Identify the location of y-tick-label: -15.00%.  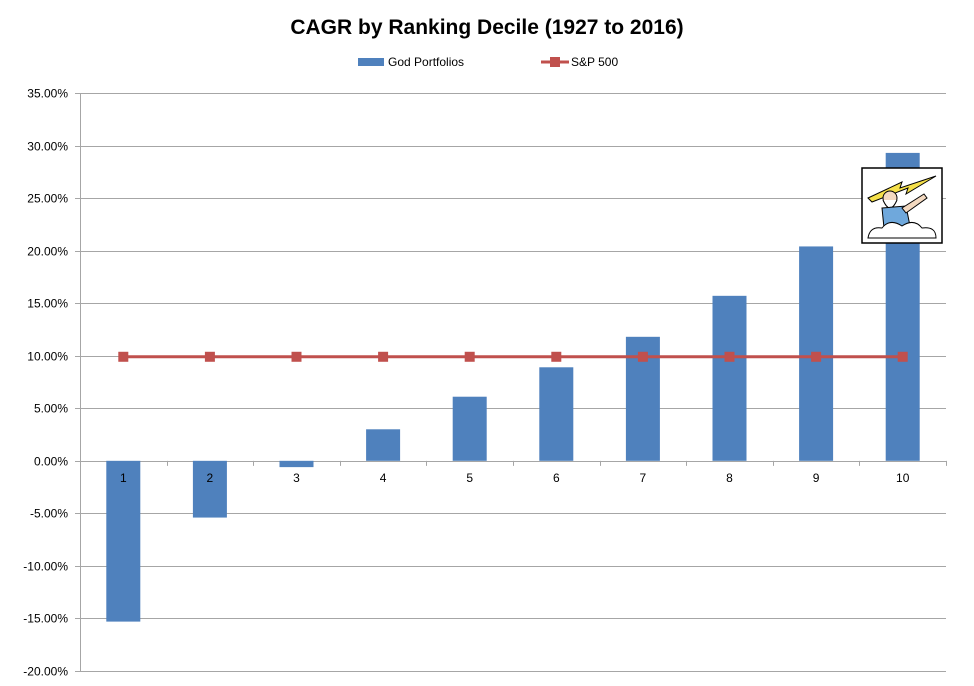
(45, 619).